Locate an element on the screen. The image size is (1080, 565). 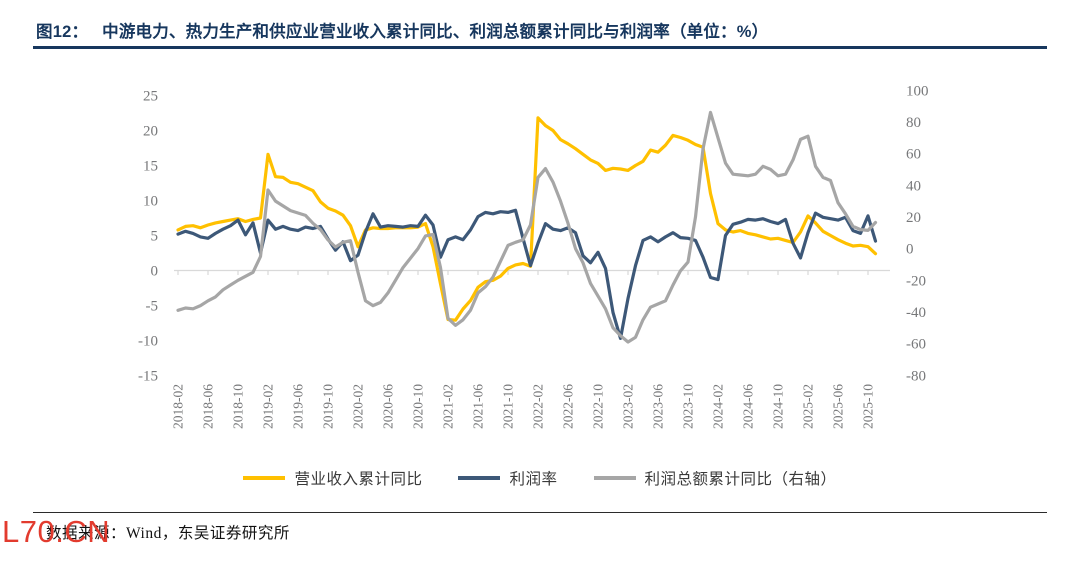
left-axis-label: 15 is located at coordinates (150, 167).